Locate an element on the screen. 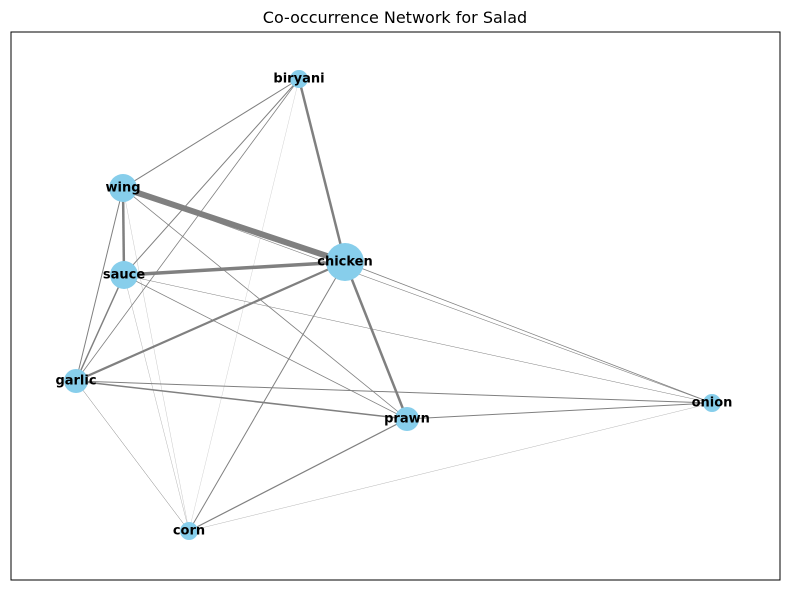  node-corn is located at coordinates (189, 531).